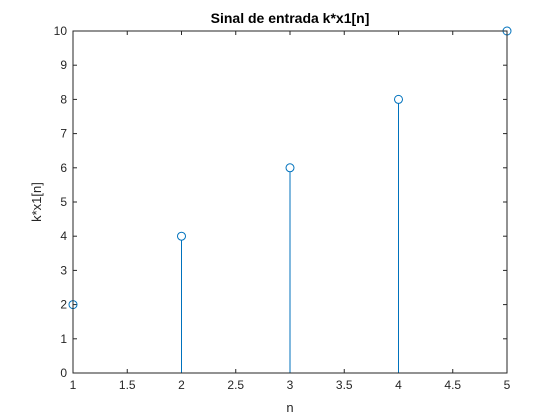  I want to click on x-tick-label: 3, so click(290, 385).